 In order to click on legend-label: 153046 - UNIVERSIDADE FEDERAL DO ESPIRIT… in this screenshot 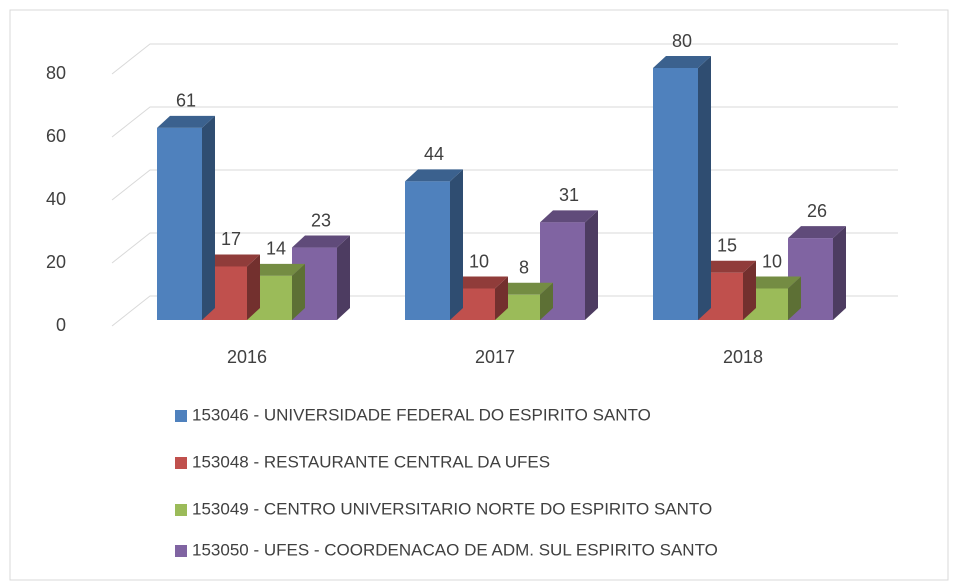, I will do `click(421, 414)`.